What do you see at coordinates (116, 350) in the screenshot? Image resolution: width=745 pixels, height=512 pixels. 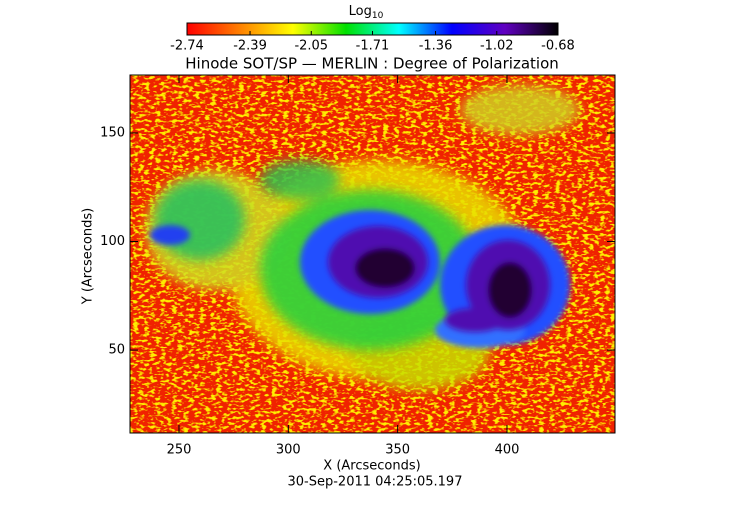 I see `y-tick-label: 50` at bounding box center [116, 350].